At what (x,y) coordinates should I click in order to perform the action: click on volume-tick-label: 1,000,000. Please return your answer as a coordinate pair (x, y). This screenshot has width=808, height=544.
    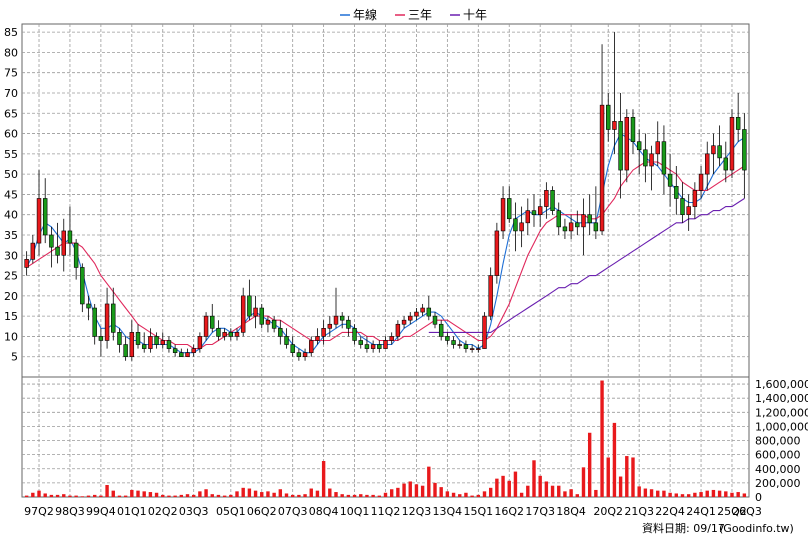
    Looking at the image, I should click on (781, 426).